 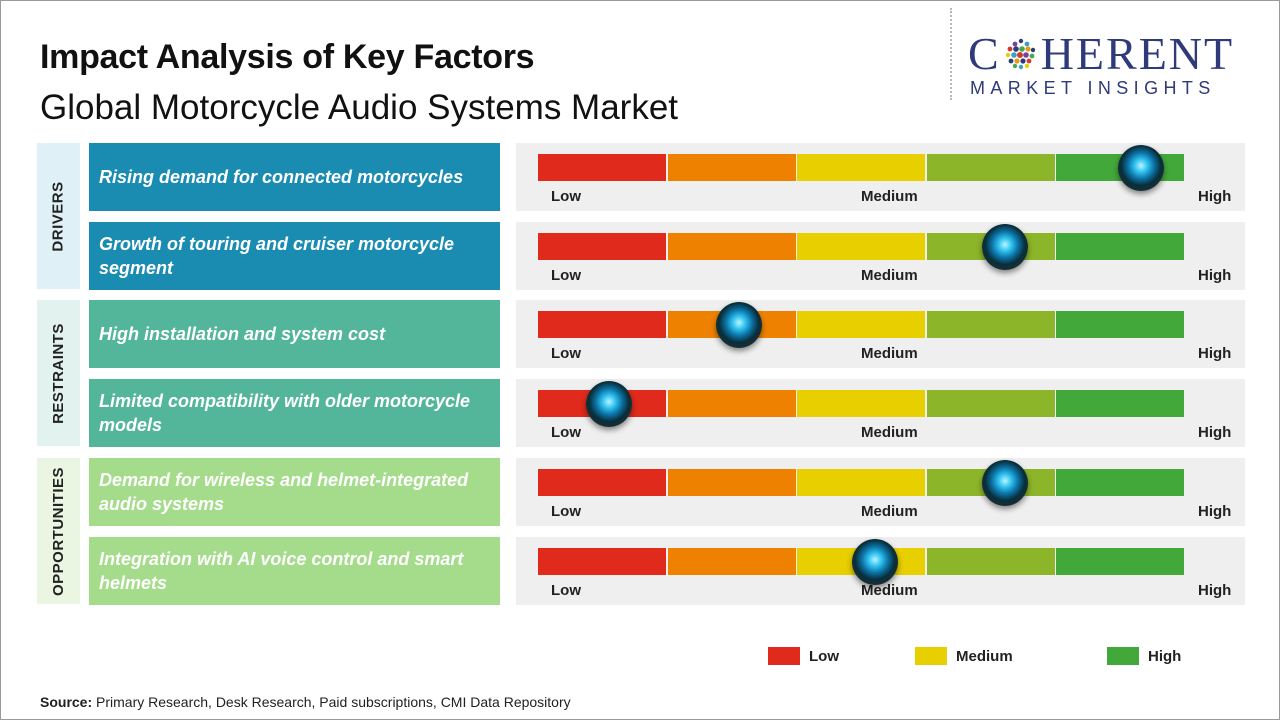 I want to click on legend-item-medium: Medium, so click(x=964, y=656).